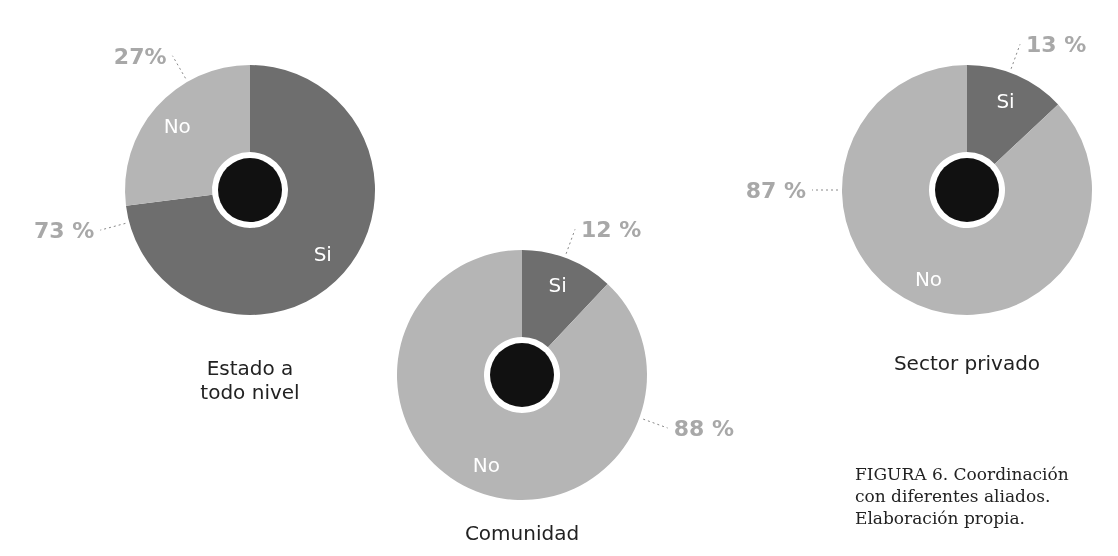 Image resolution: width=1118 pixels, height=556 pixels. Describe the element at coordinates (611, 230) in the screenshot. I see `data-label: 12 %` at that location.